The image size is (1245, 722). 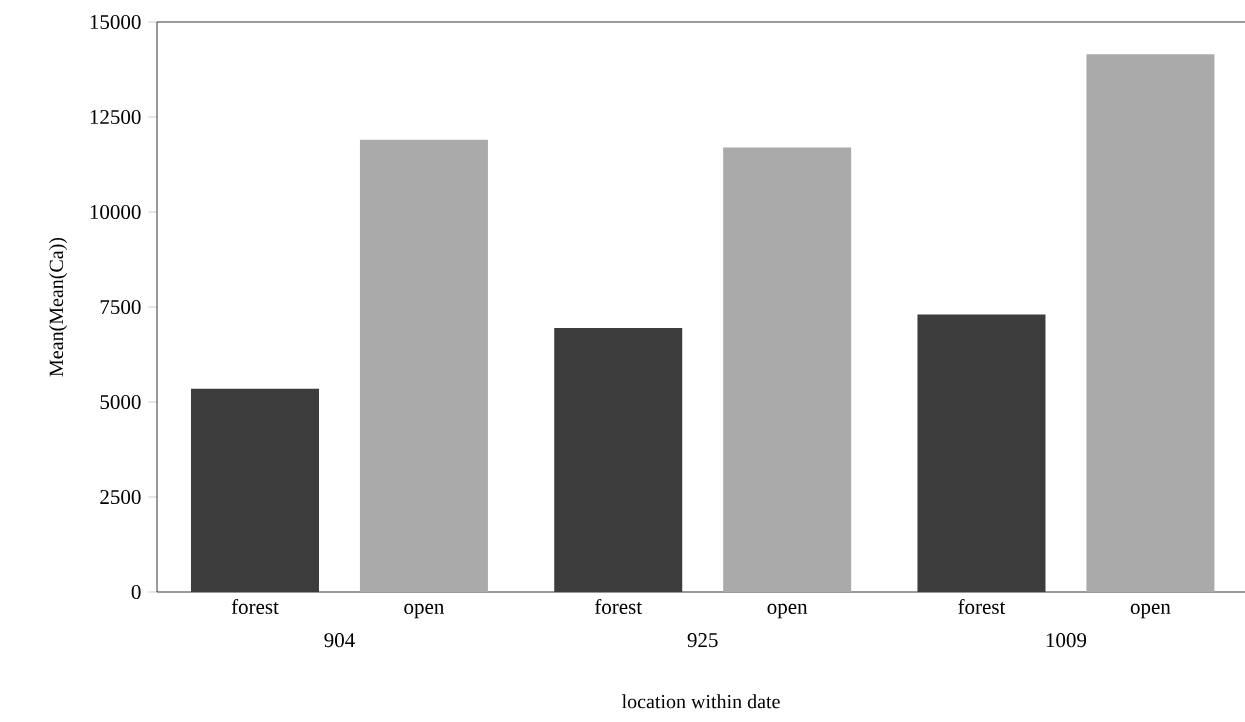 What do you see at coordinates (115, 212) in the screenshot?
I see `y-tick-label: 10000` at bounding box center [115, 212].